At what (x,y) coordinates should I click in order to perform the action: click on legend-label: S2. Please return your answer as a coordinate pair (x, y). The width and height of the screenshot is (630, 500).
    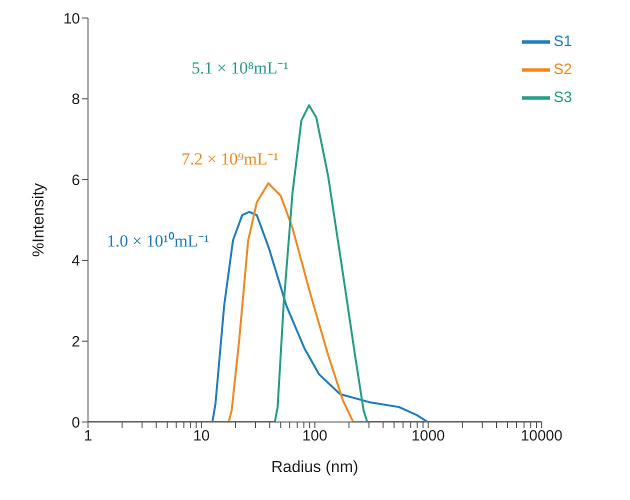
    Looking at the image, I should click on (563, 69).